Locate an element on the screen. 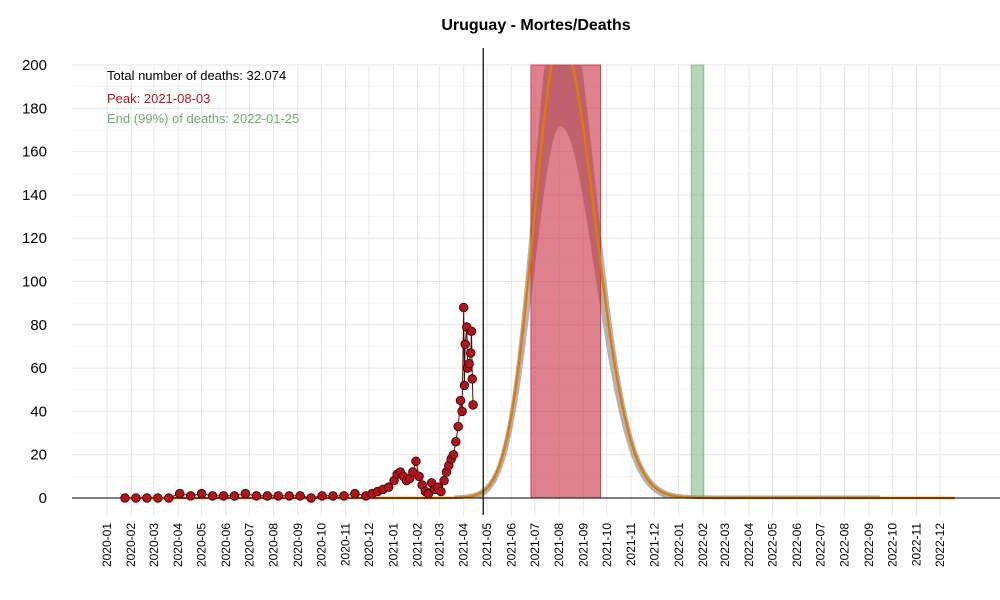 The height and width of the screenshot is (600, 1000). x-tick-label: 2021-11 is located at coordinates (631, 544).